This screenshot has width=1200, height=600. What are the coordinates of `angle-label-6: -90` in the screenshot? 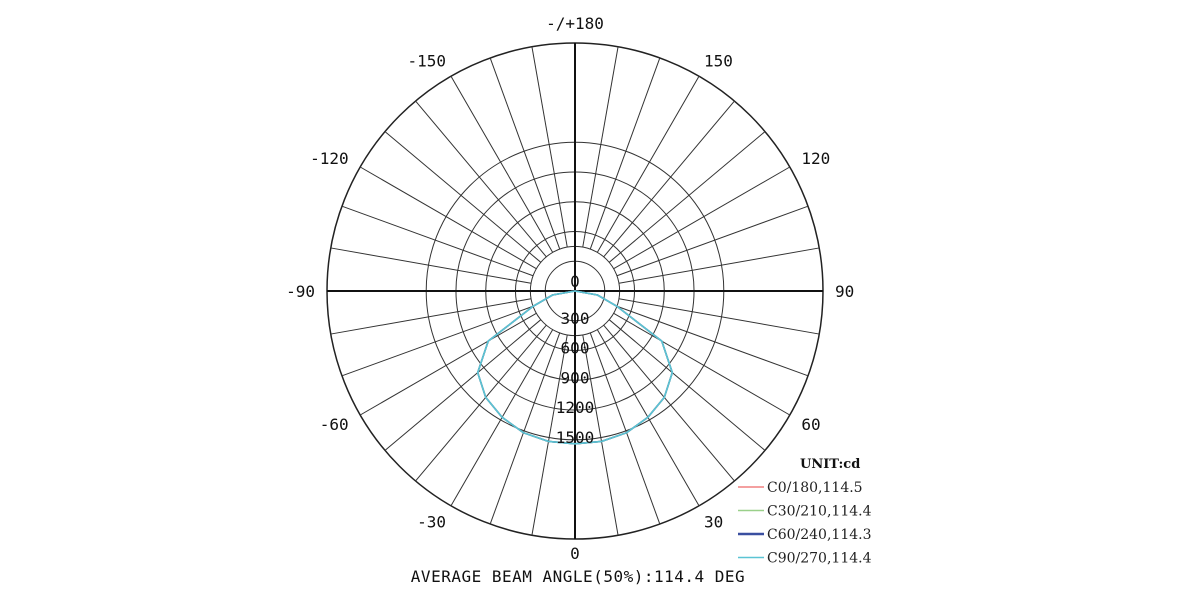 It's located at (300, 291).